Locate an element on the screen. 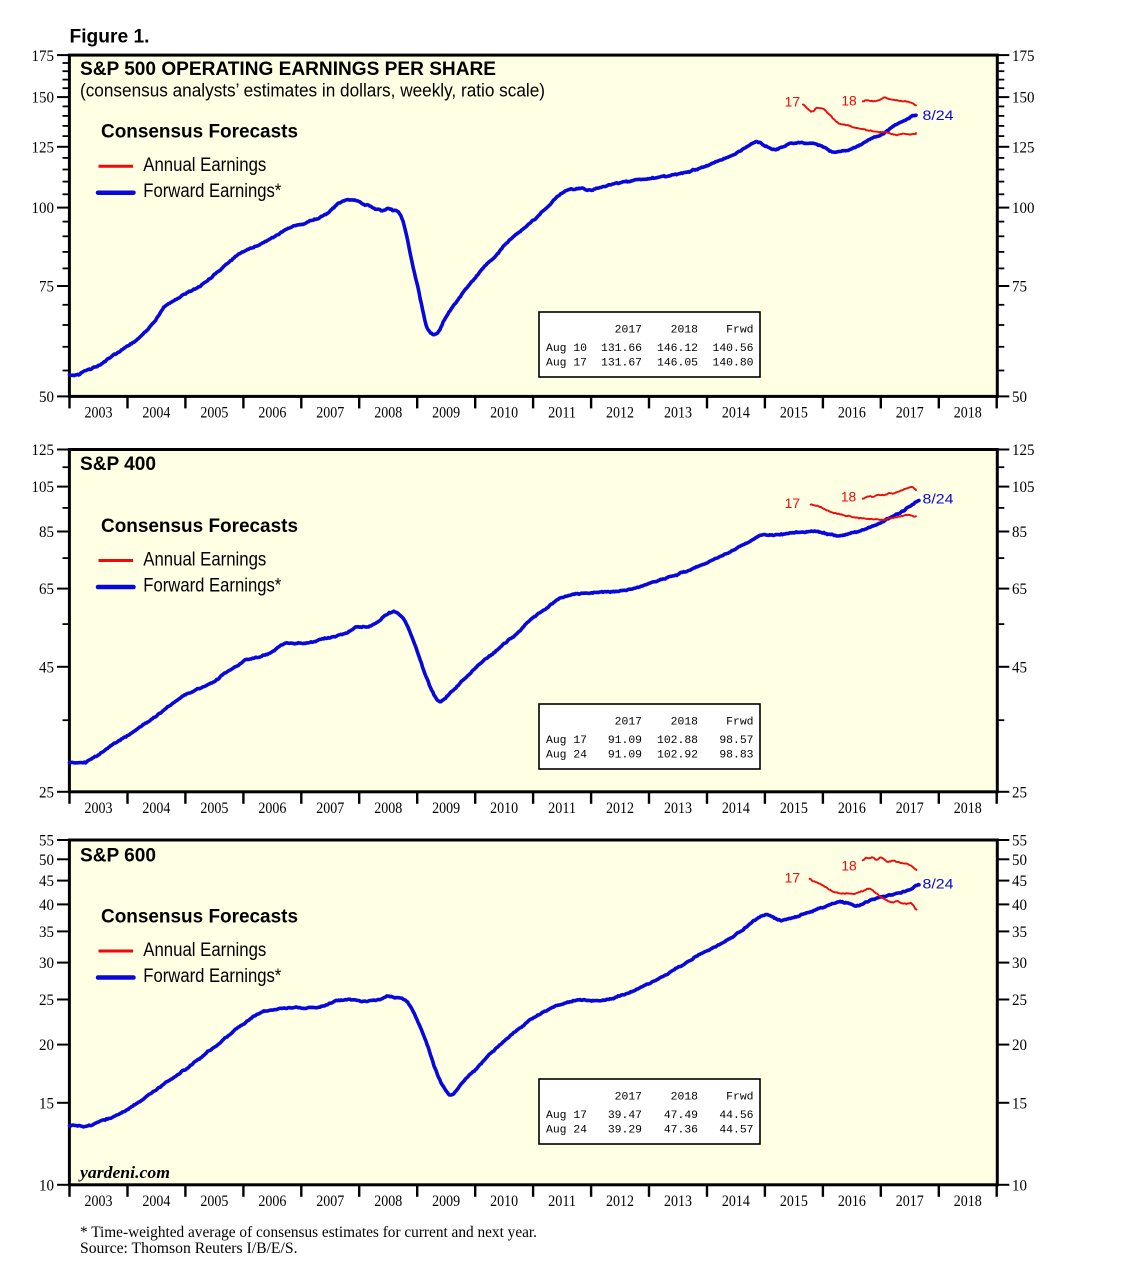 This screenshot has width=1138, height=1277. svg-text: 18 is located at coordinates (849, 497).